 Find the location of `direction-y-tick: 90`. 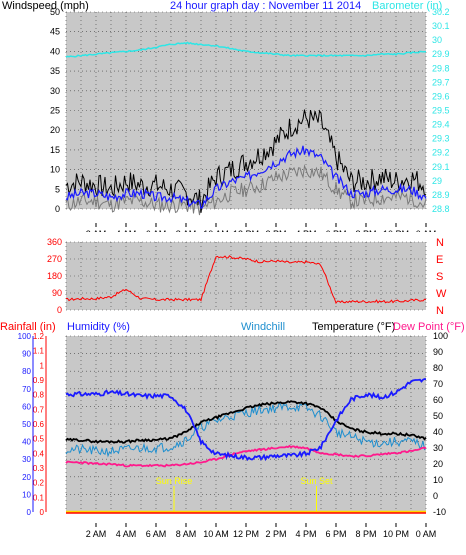

direction-y-tick: 90 is located at coordinates (57, 293).